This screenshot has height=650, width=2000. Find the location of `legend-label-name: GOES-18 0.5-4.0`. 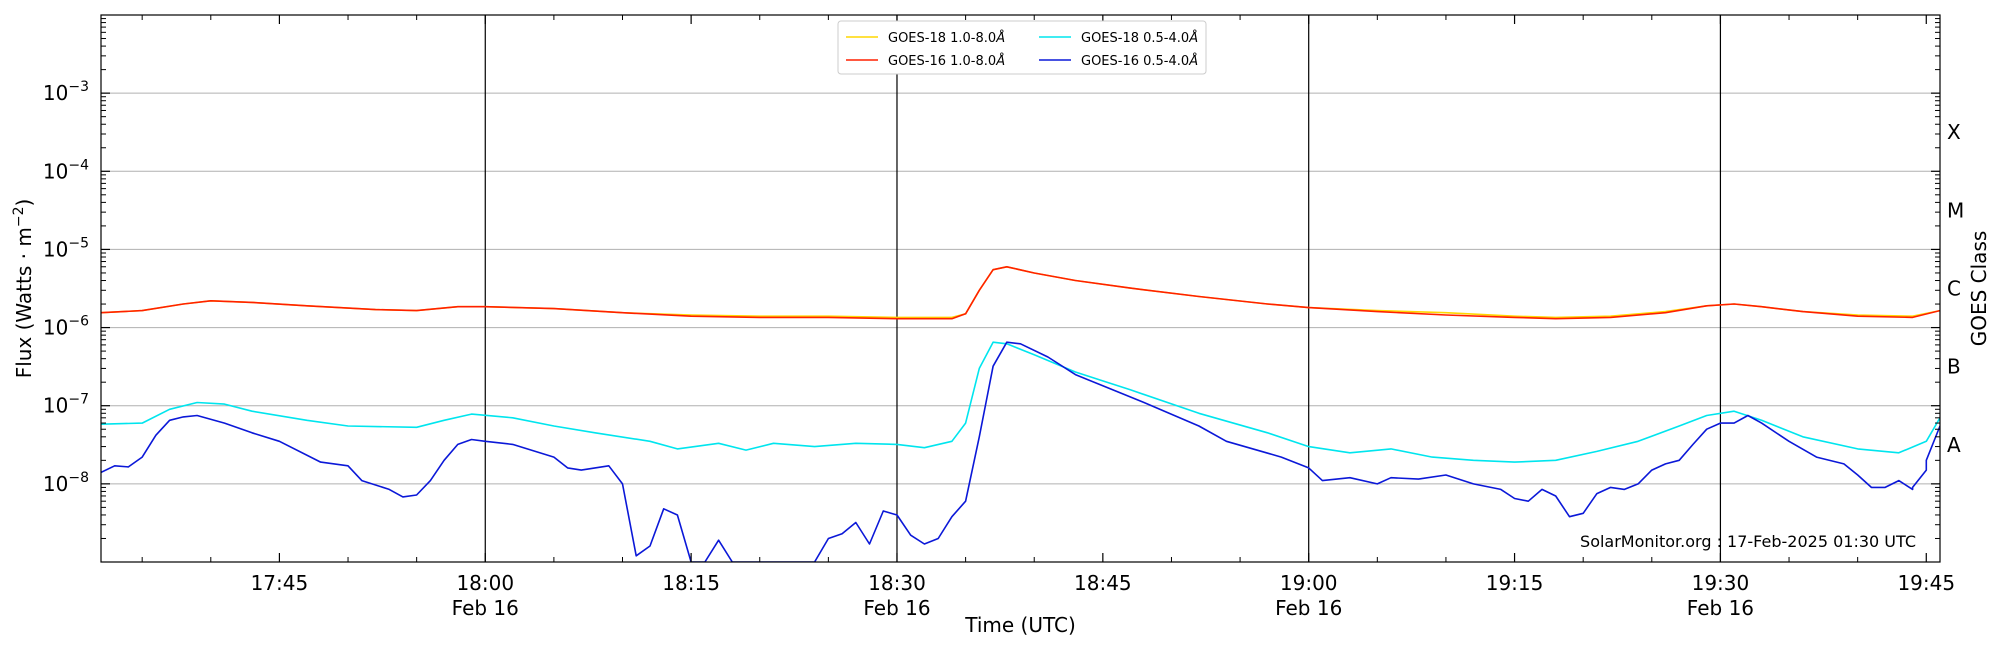

legend-label-name: GOES-18 0.5-4.0 is located at coordinates (1135, 38).